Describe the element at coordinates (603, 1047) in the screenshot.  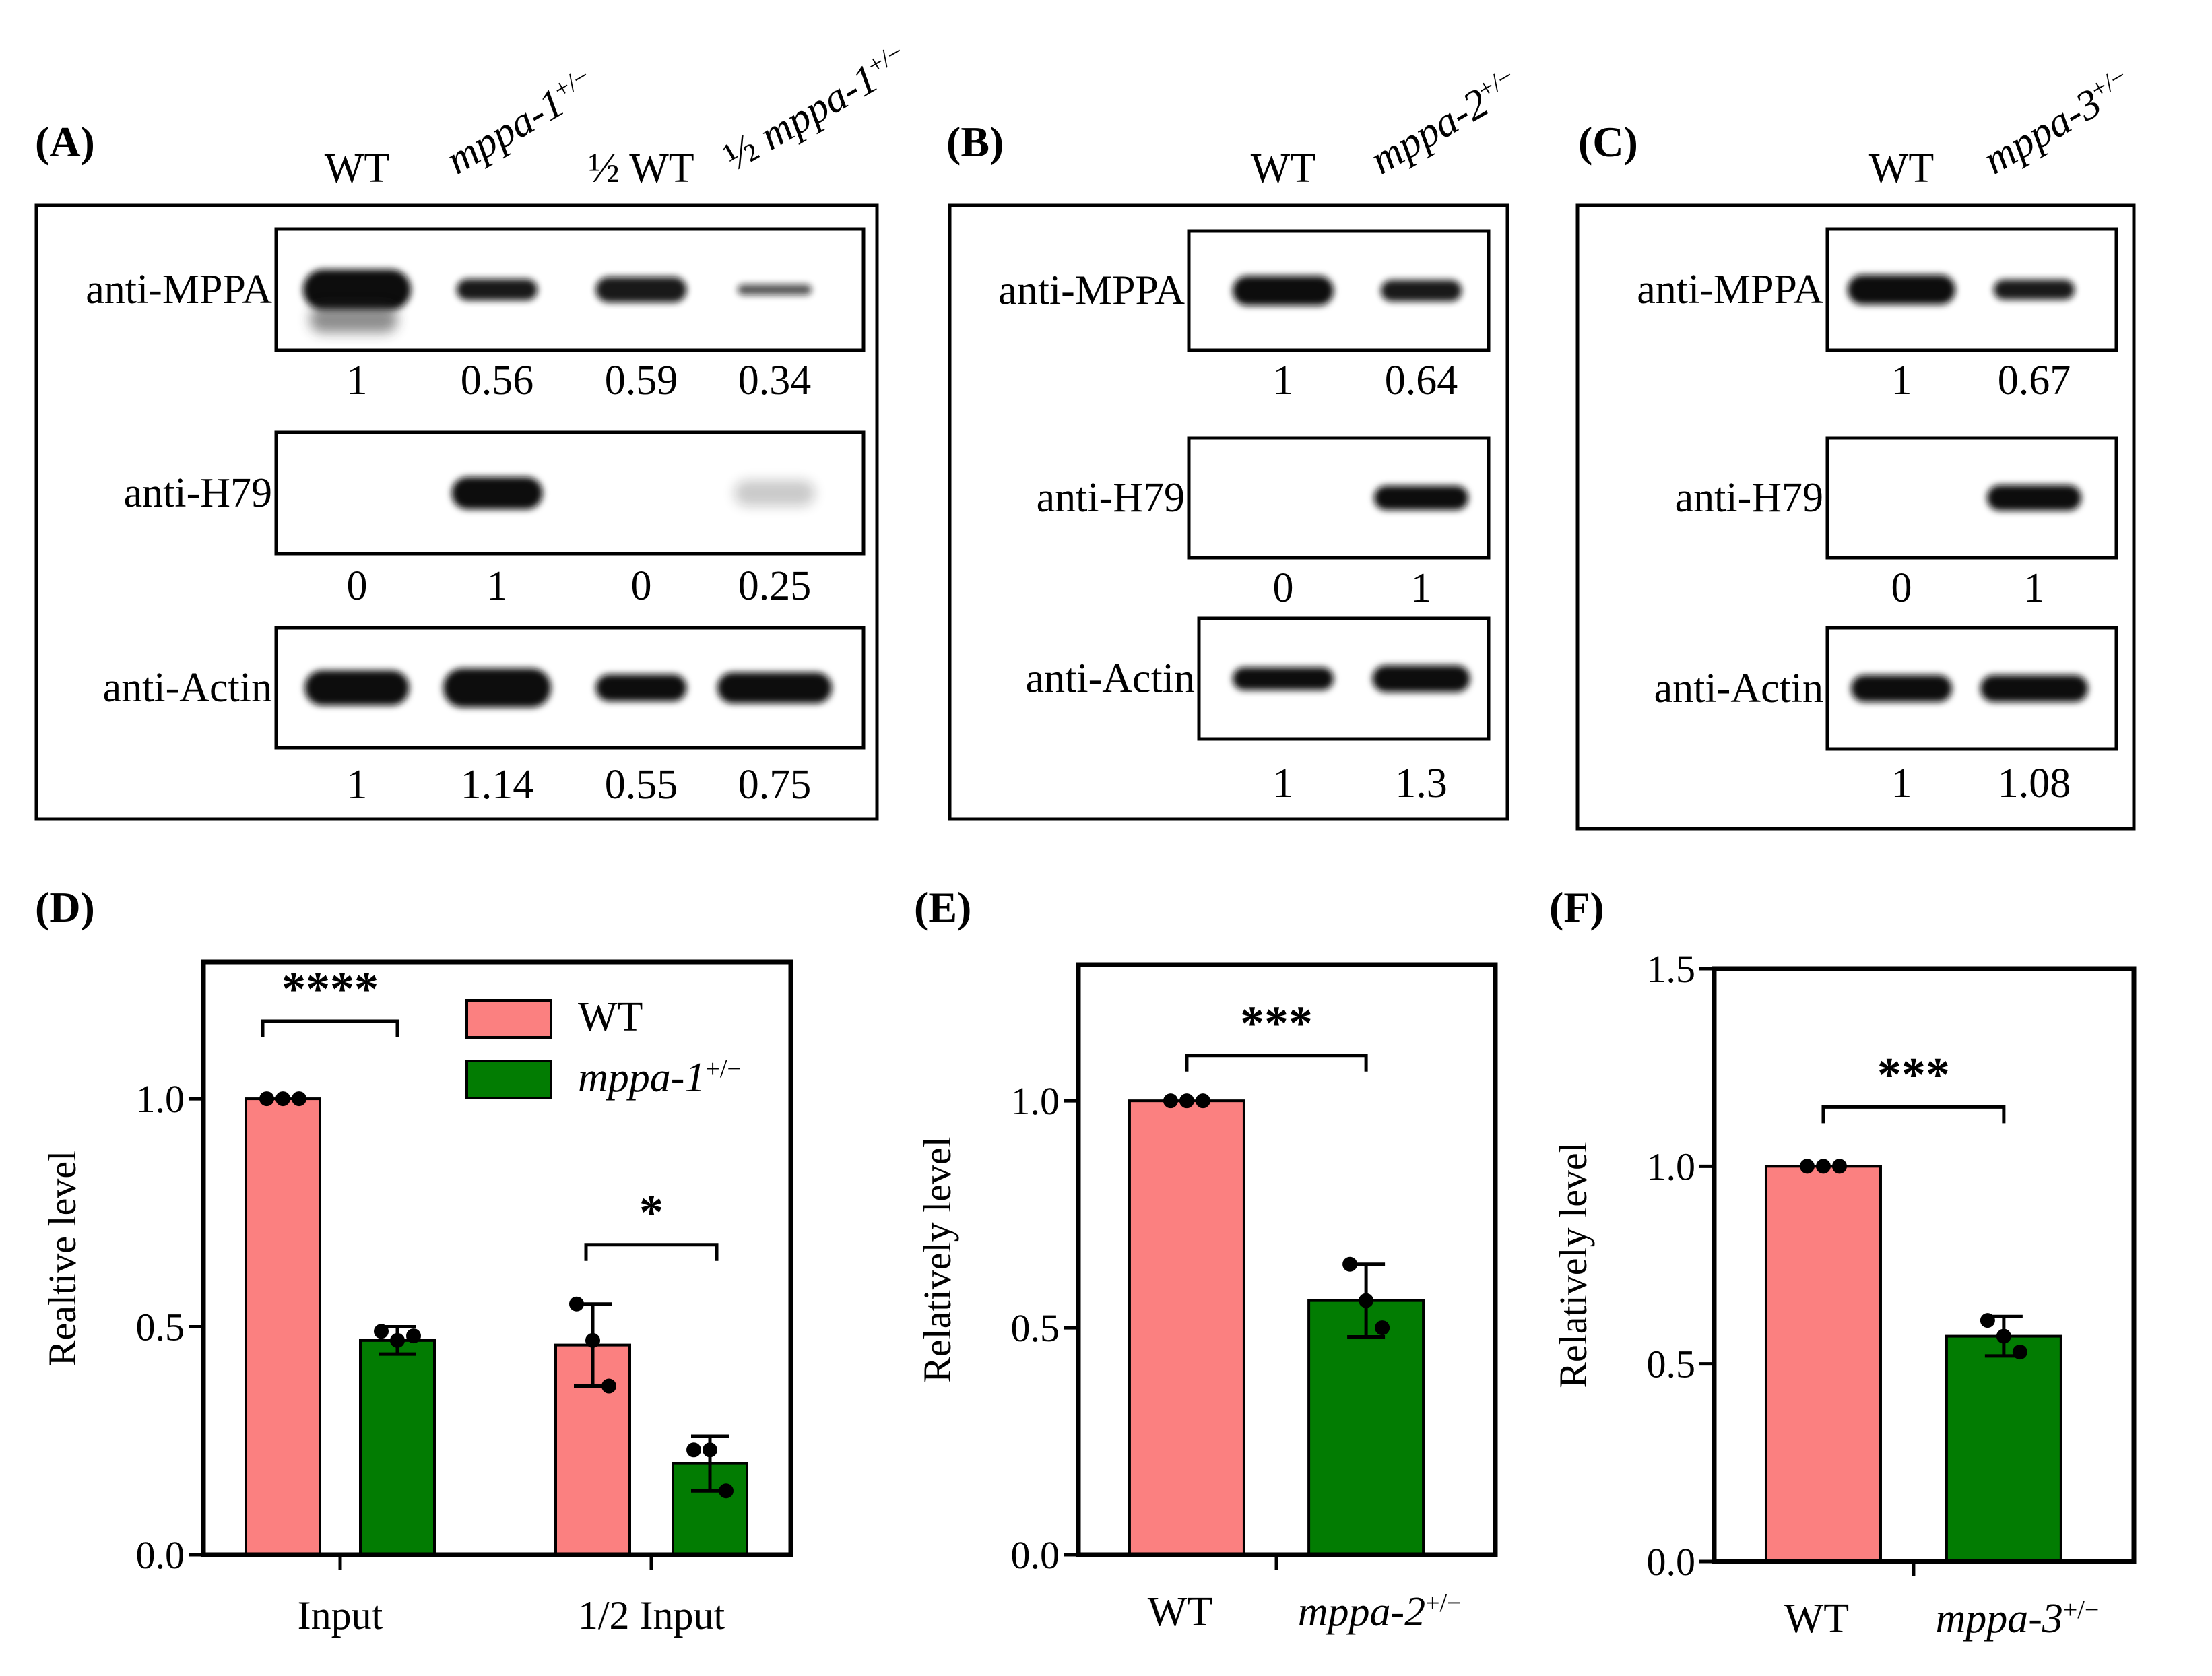
I see `legend: WT mppa-1+/−` at that location.